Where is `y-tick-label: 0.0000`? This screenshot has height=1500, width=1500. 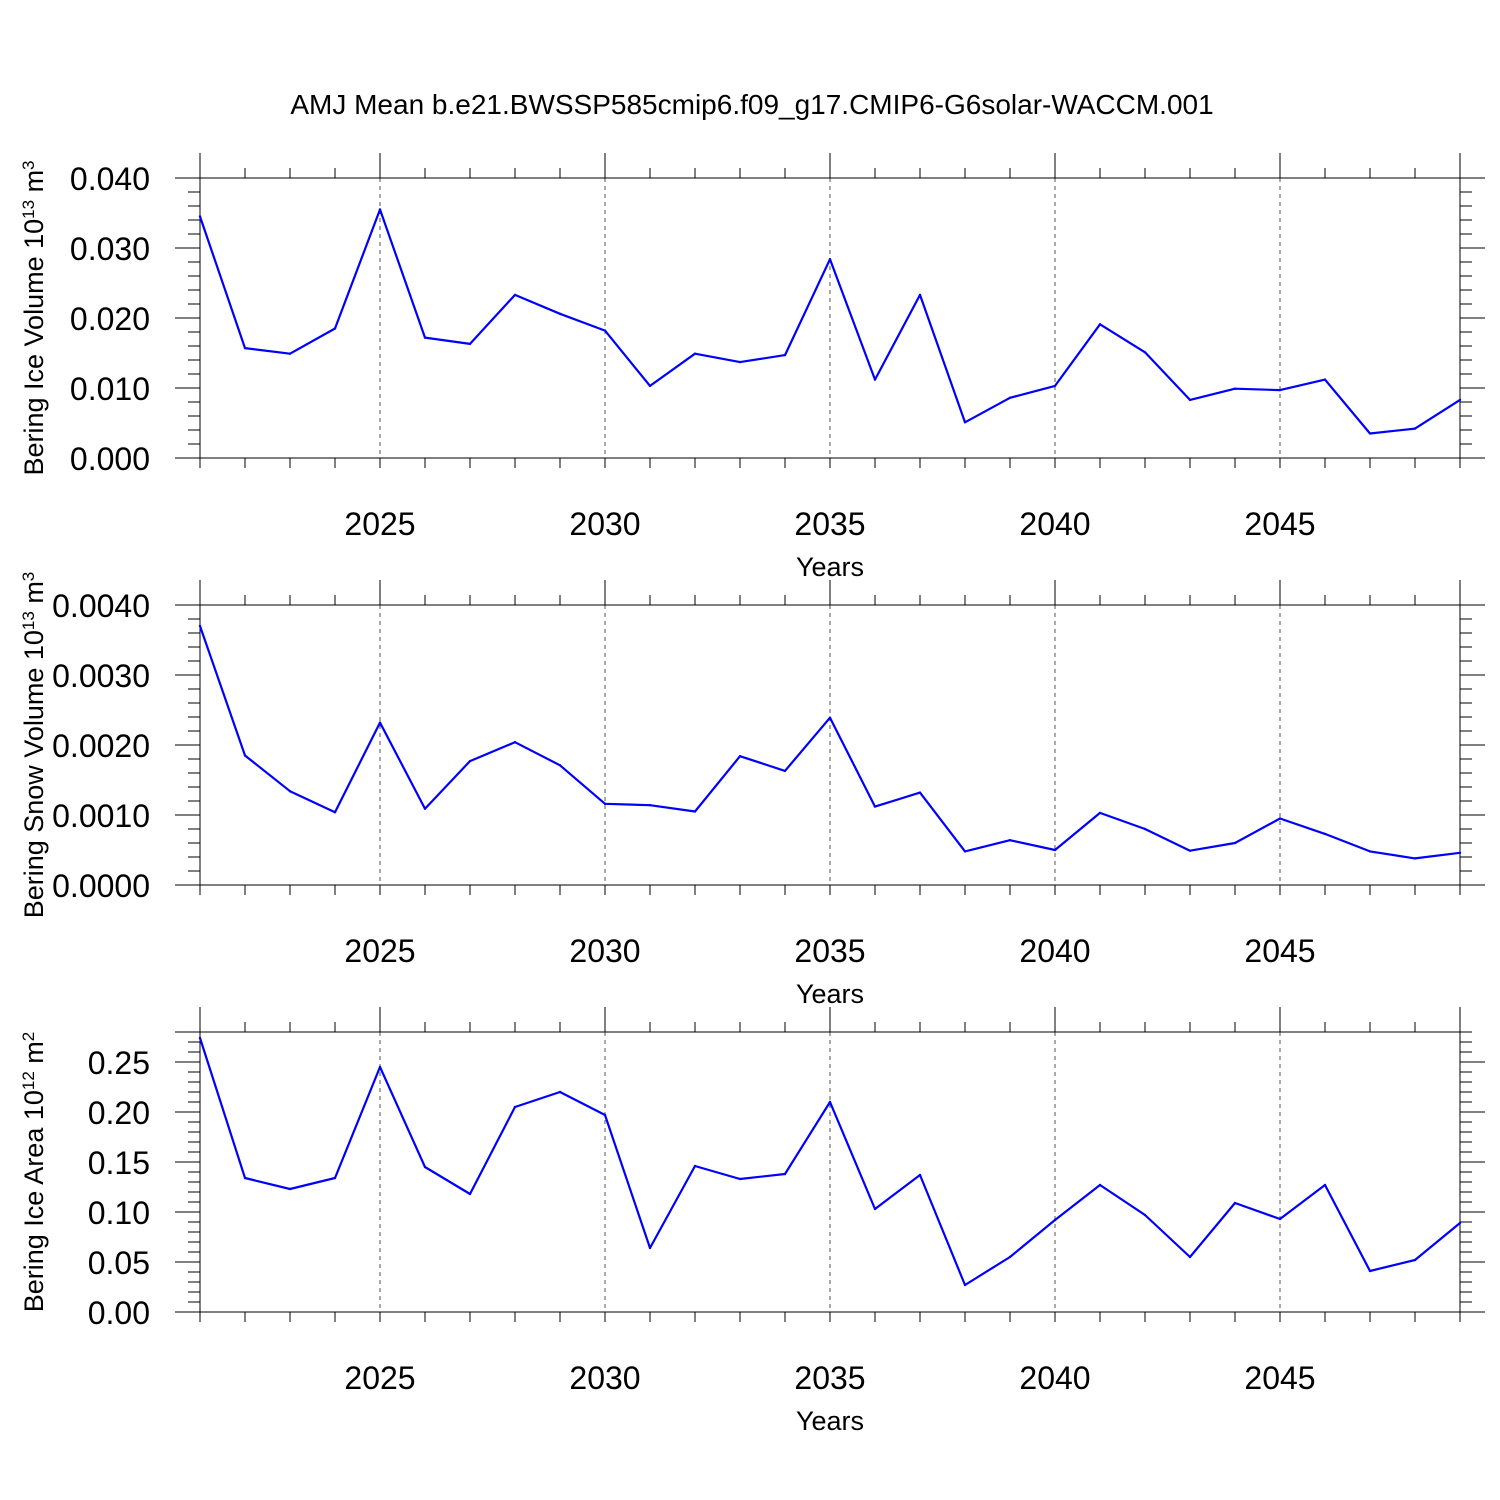 y-tick-label: 0.0000 is located at coordinates (101, 886).